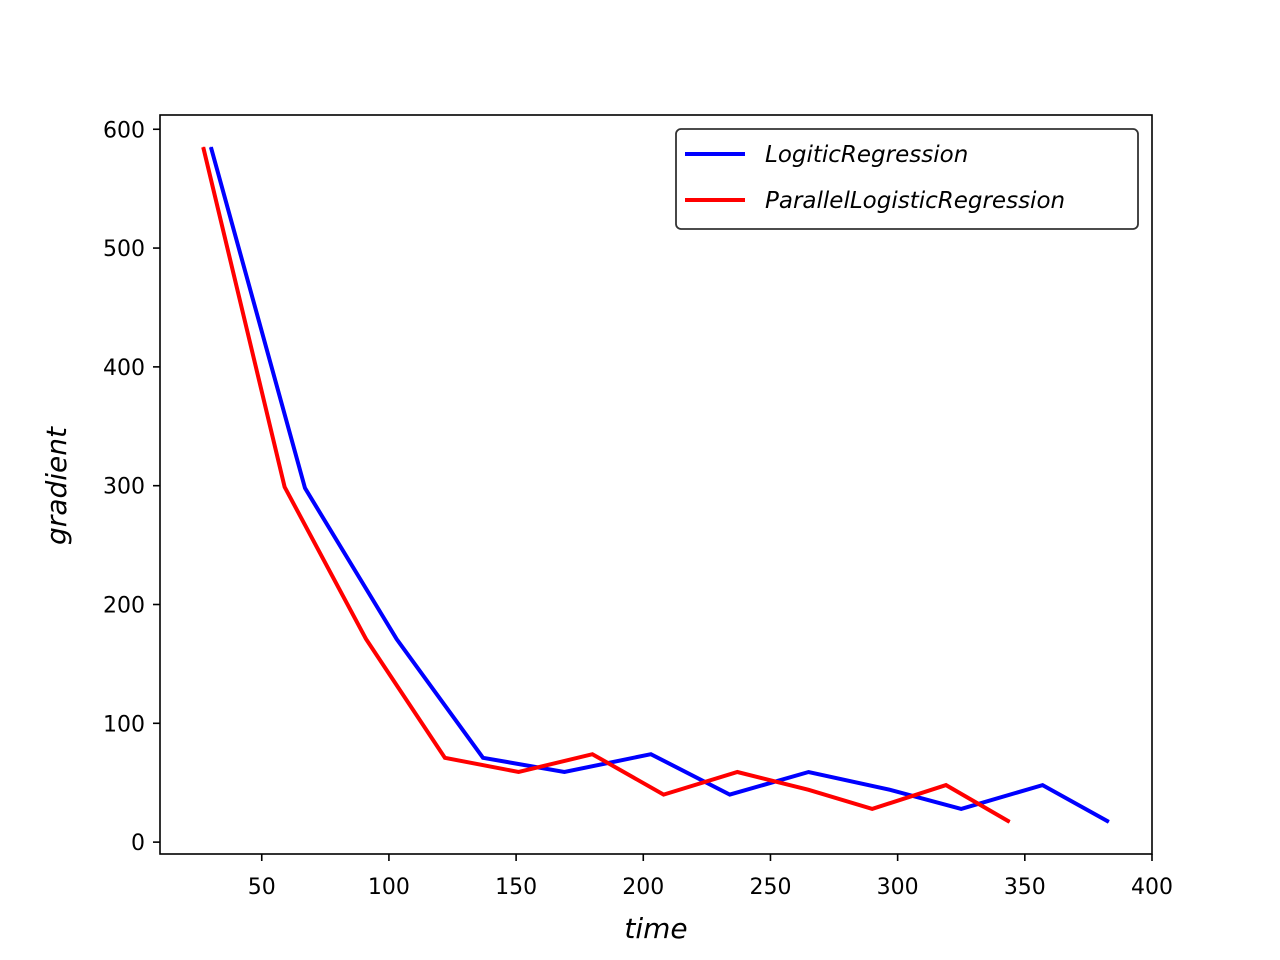 The image size is (1280, 960). I want to click on legend-label-parallellogisticregression: ParallelLogisticRegression, so click(915, 201).